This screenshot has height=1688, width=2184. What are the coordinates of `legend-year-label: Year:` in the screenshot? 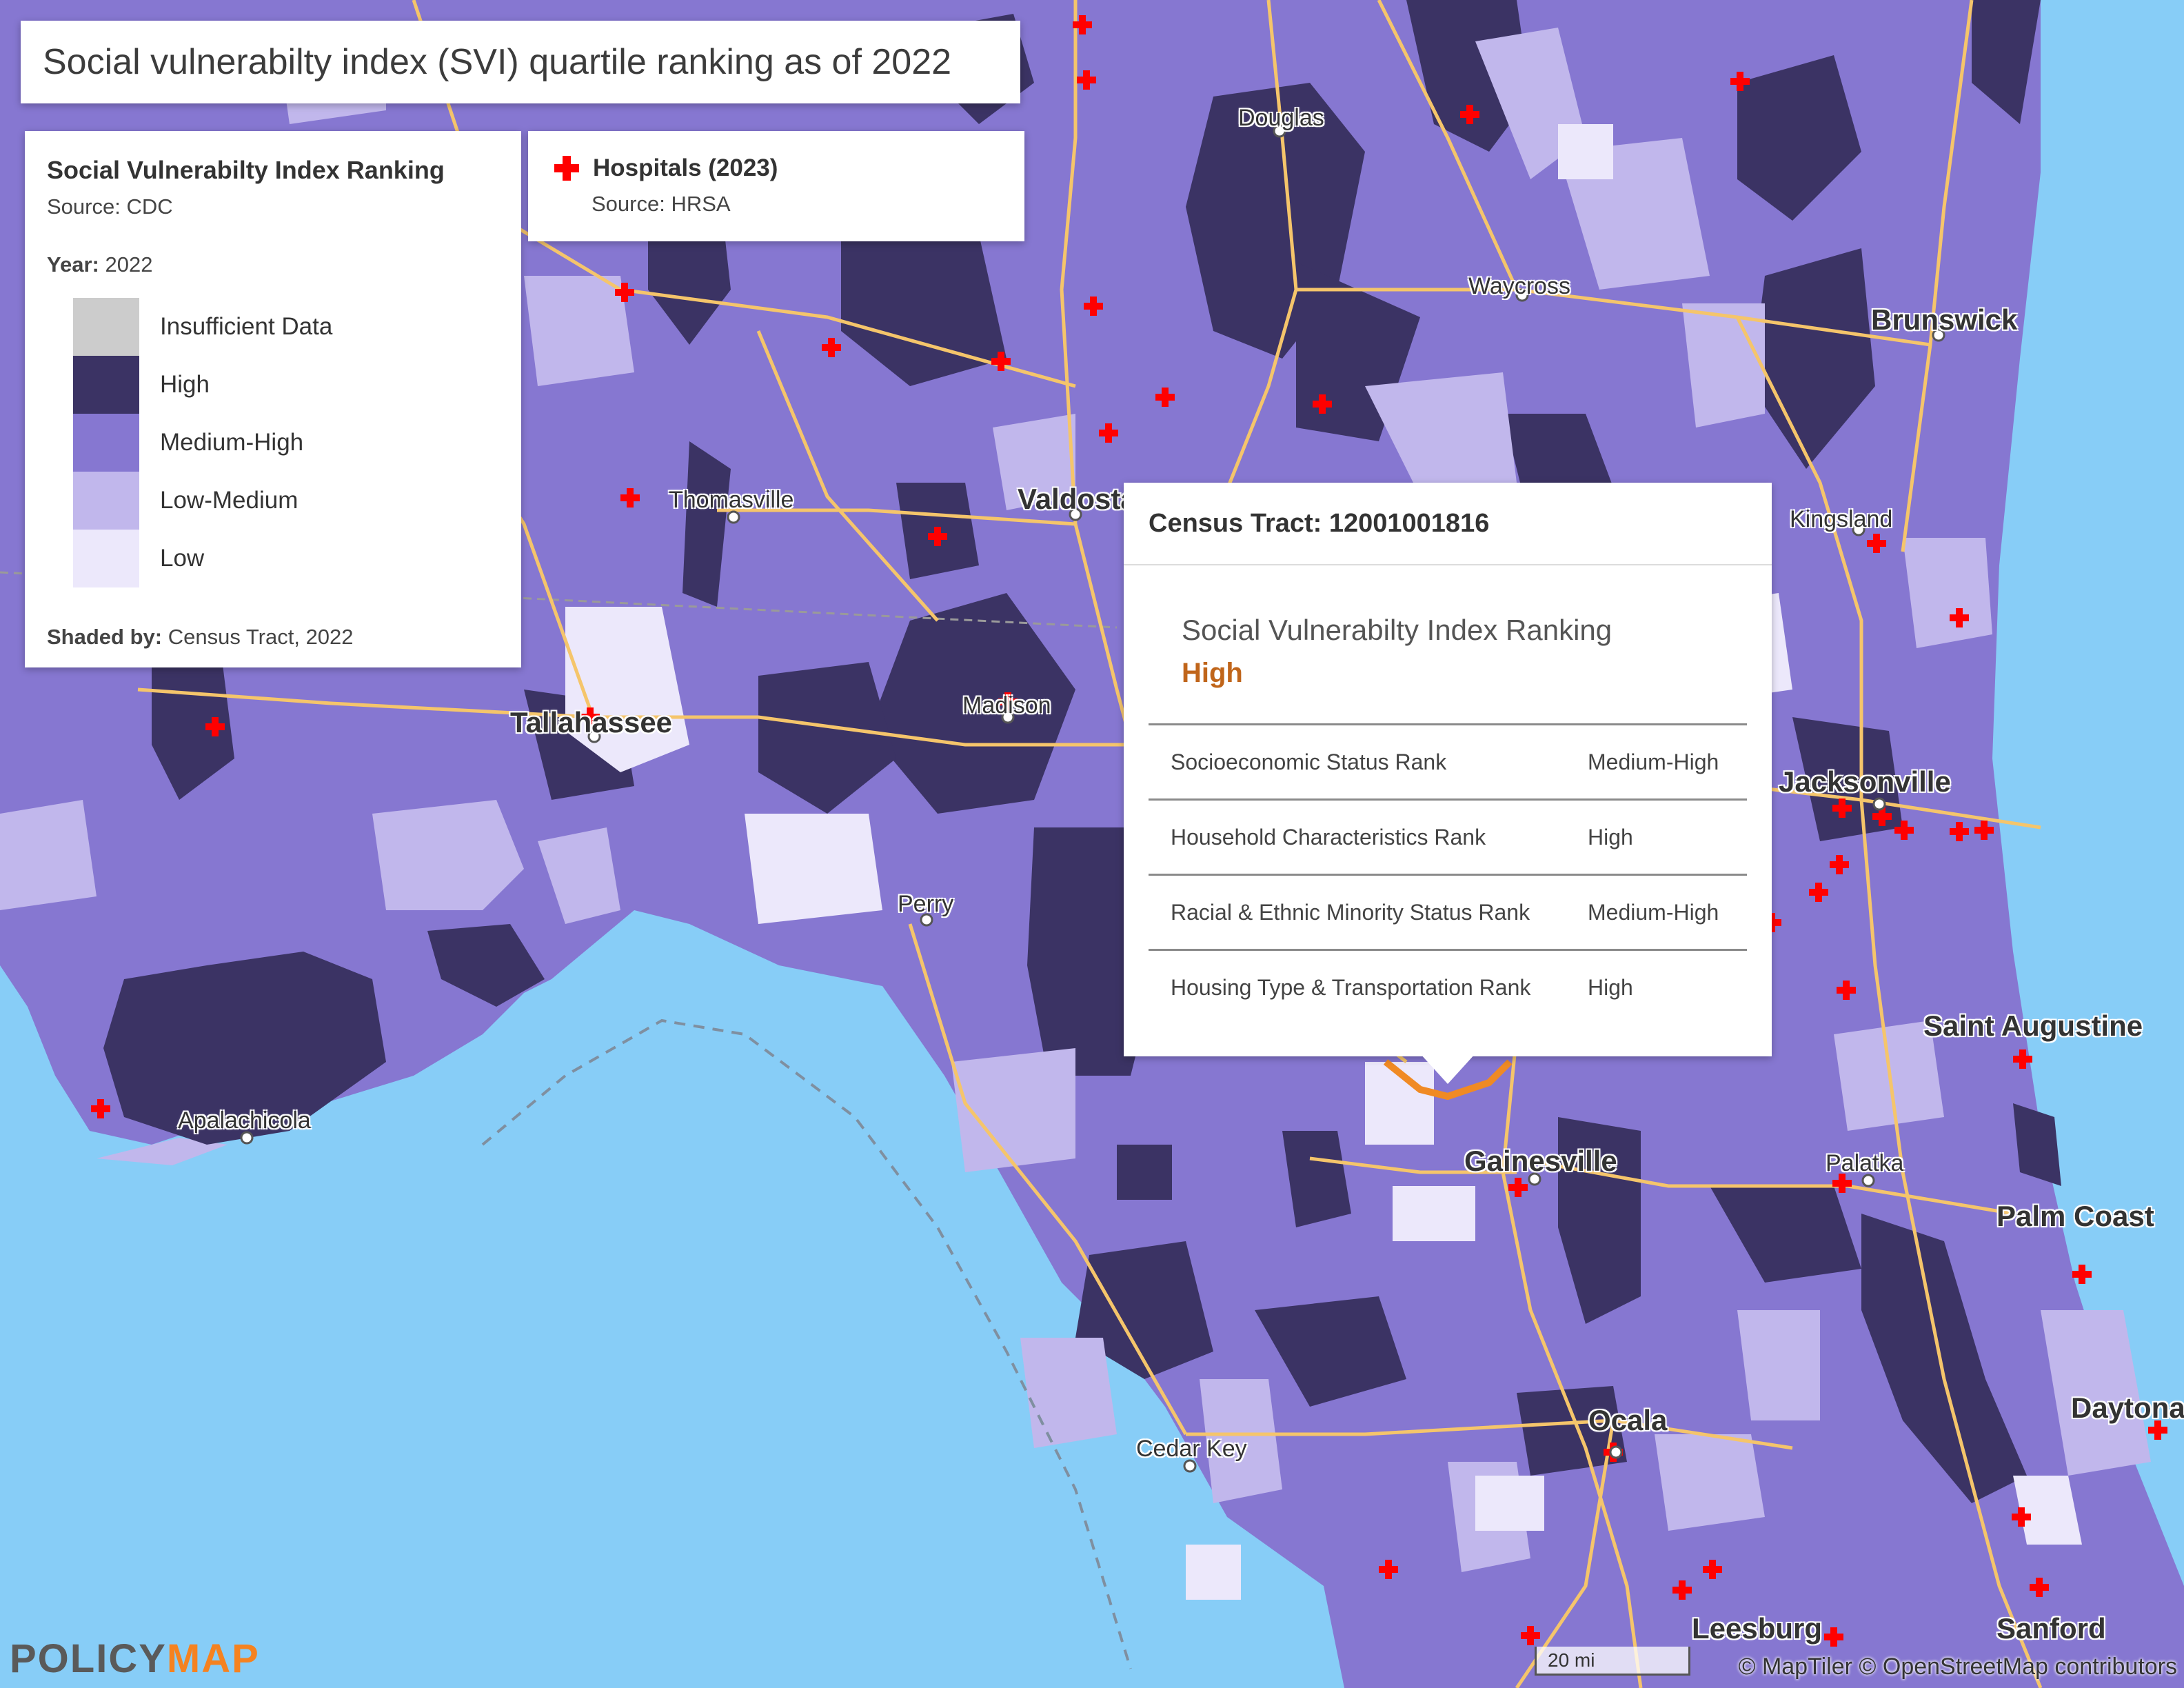 It's located at (73, 264).